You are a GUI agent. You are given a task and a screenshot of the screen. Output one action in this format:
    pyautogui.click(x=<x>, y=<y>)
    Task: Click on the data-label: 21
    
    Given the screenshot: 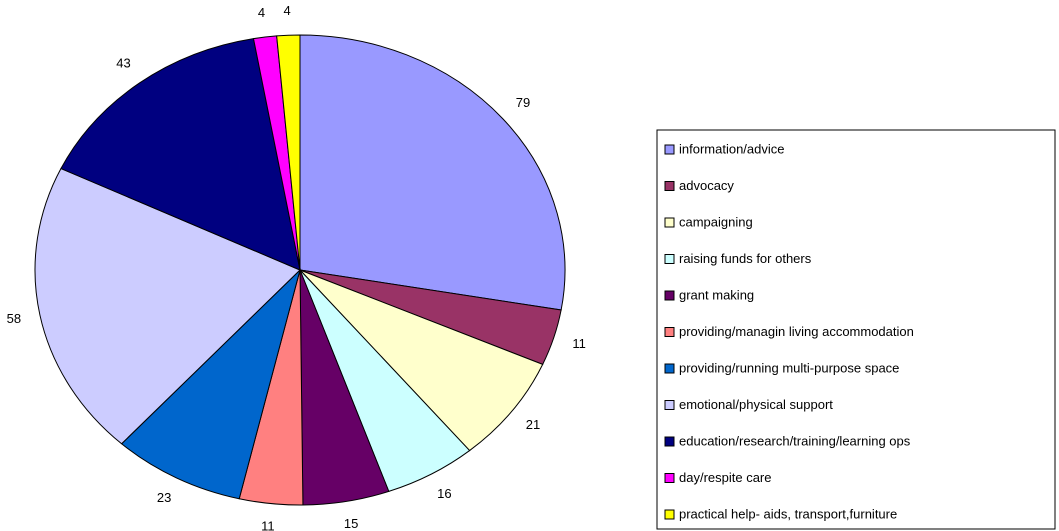 What is the action you would take?
    pyautogui.click(x=533, y=424)
    